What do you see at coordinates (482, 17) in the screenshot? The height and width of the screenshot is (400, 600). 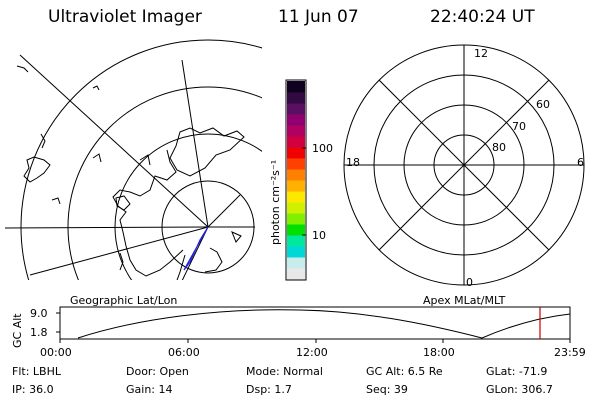 I see `time-label: 22:40:24 UT` at bounding box center [482, 17].